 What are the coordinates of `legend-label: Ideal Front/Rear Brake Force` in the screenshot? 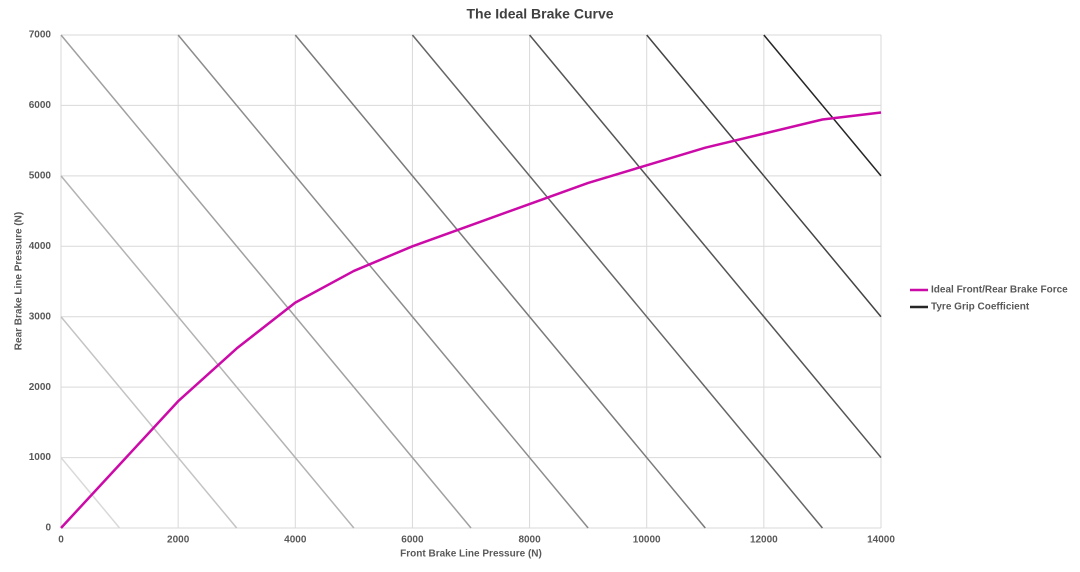 It's located at (999, 290).